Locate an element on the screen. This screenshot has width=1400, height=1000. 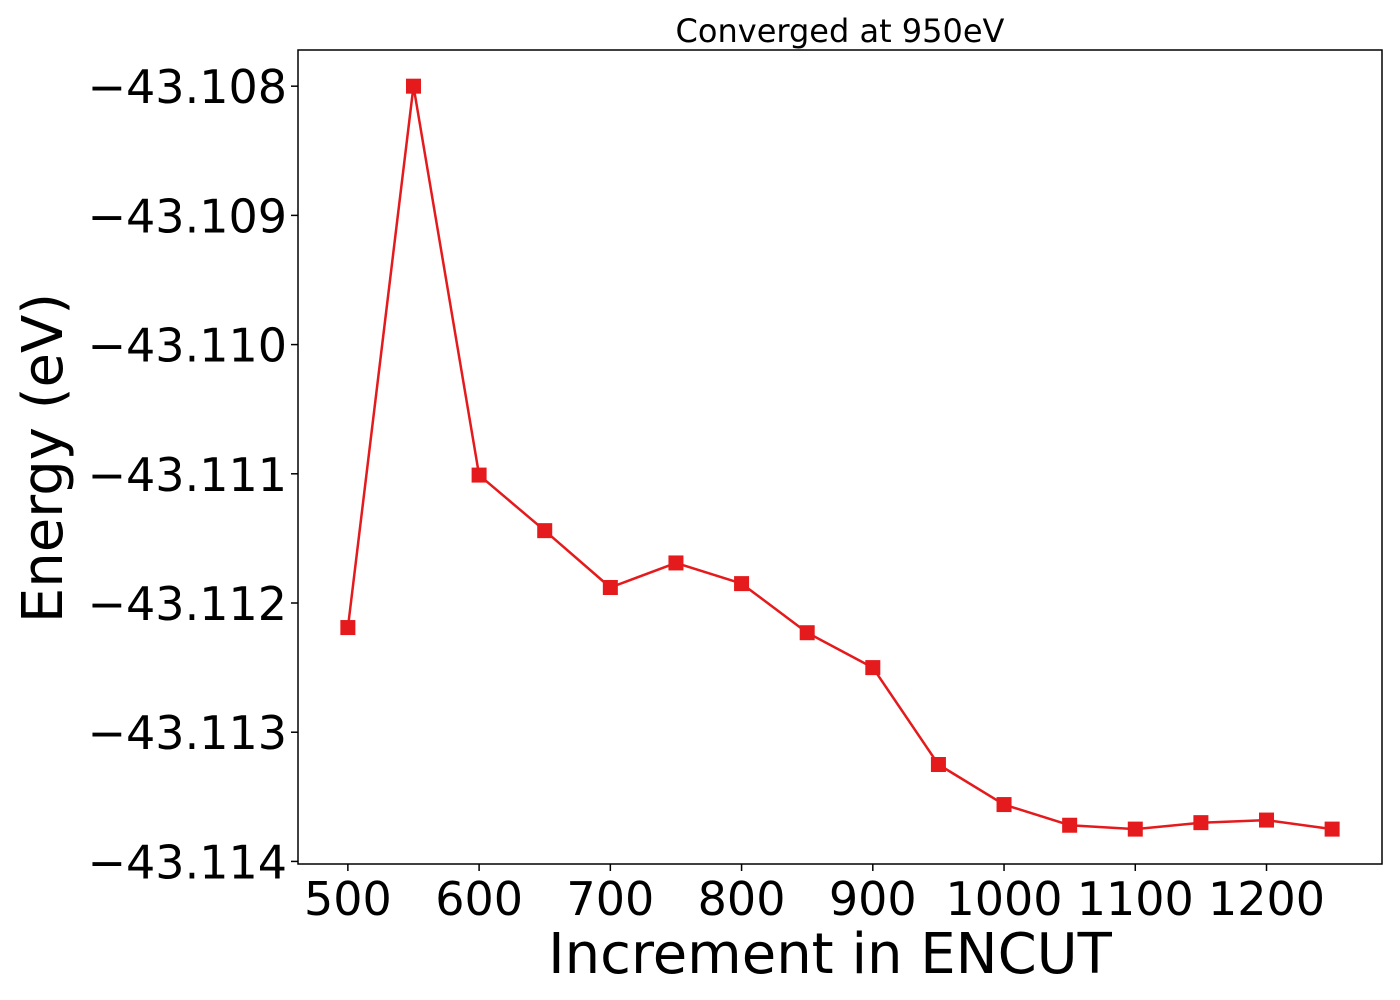
x-tick-label: 700 is located at coordinates (610, 899).